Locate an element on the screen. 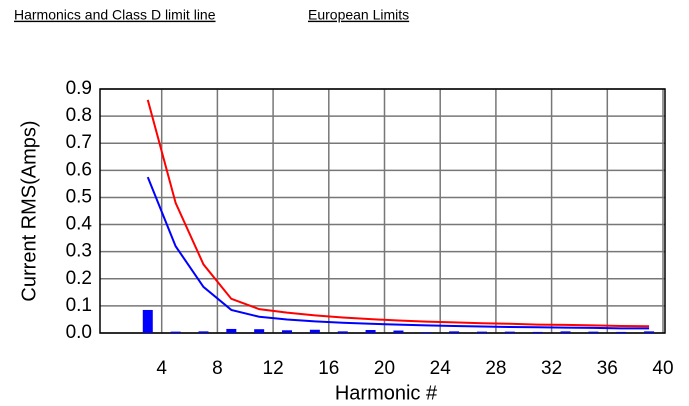 The width and height of the screenshot is (689, 406). chart-title: Harmonics and Class D limit line is located at coordinates (115, 15).